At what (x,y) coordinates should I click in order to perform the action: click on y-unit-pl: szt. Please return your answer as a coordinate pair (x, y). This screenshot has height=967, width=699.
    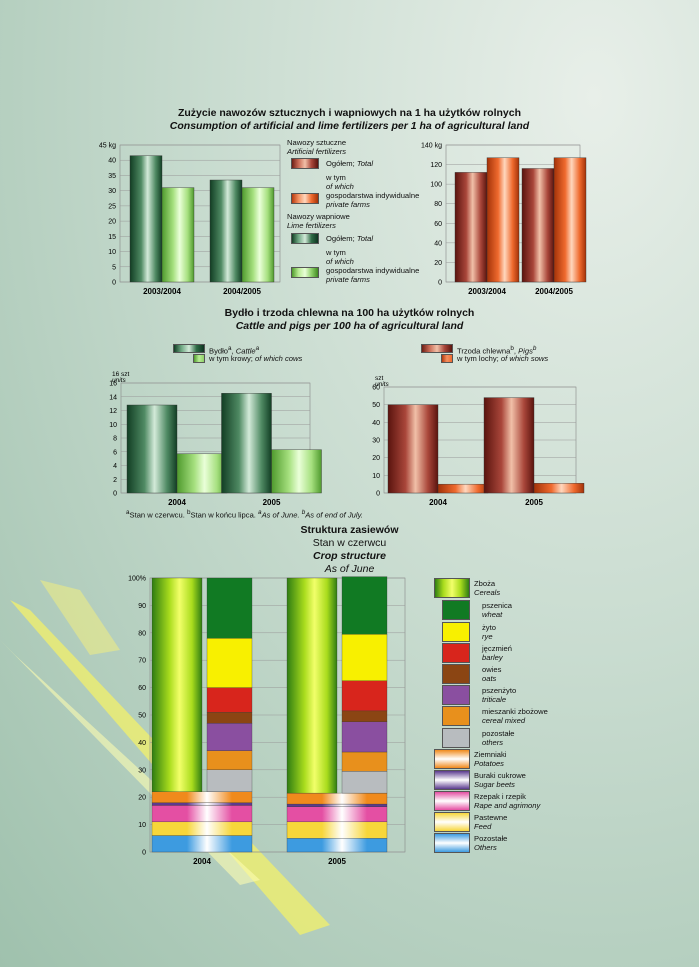
    Looking at the image, I should click on (379, 378).